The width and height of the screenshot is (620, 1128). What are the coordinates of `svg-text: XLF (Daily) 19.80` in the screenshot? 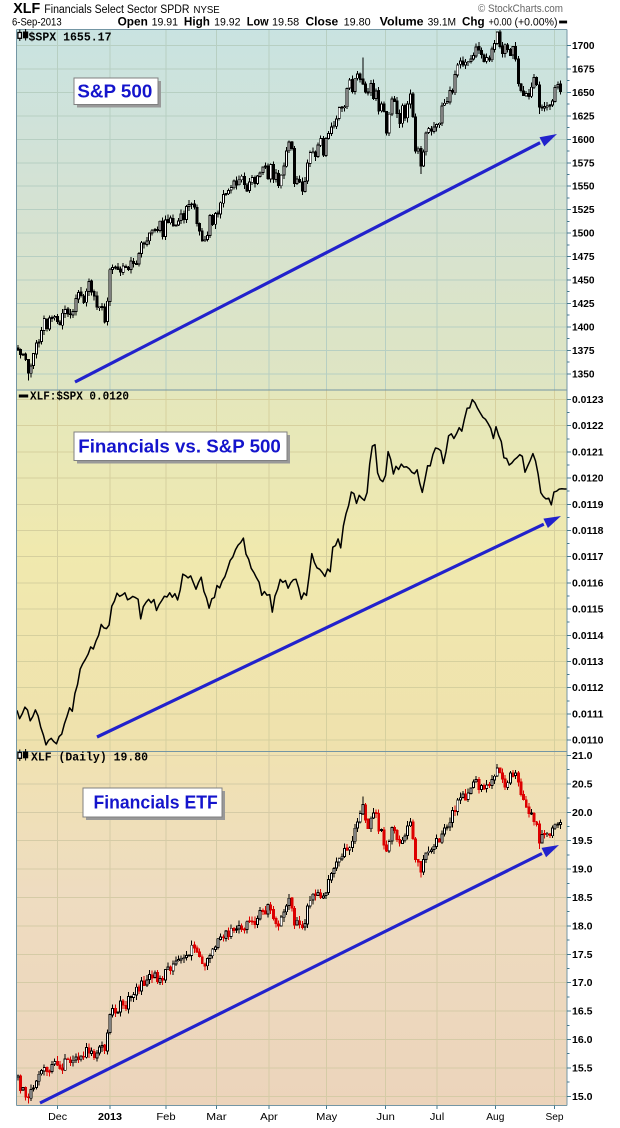 It's located at (89, 757).